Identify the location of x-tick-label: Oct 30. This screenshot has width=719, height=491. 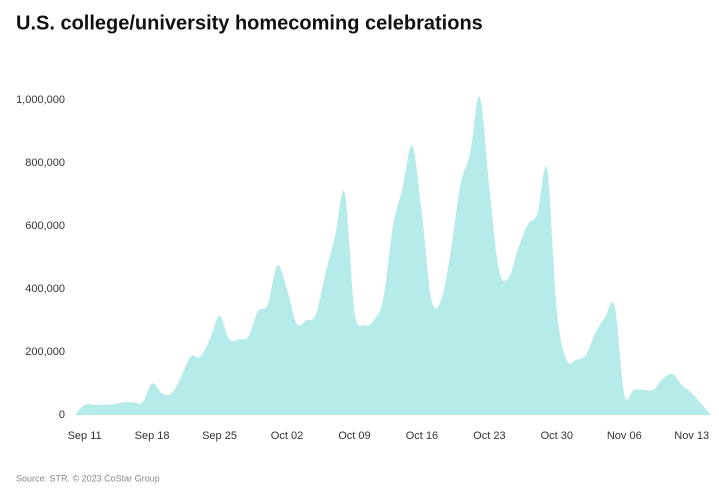
(557, 436).